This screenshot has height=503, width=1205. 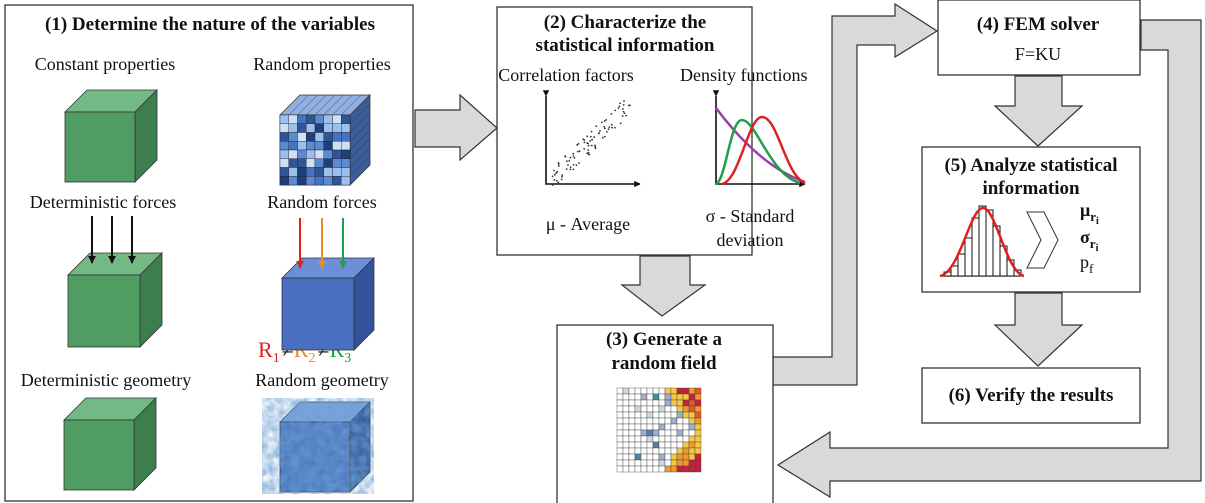 What do you see at coordinates (591, 139) in the screenshot?
I see `axis` at bounding box center [591, 139].